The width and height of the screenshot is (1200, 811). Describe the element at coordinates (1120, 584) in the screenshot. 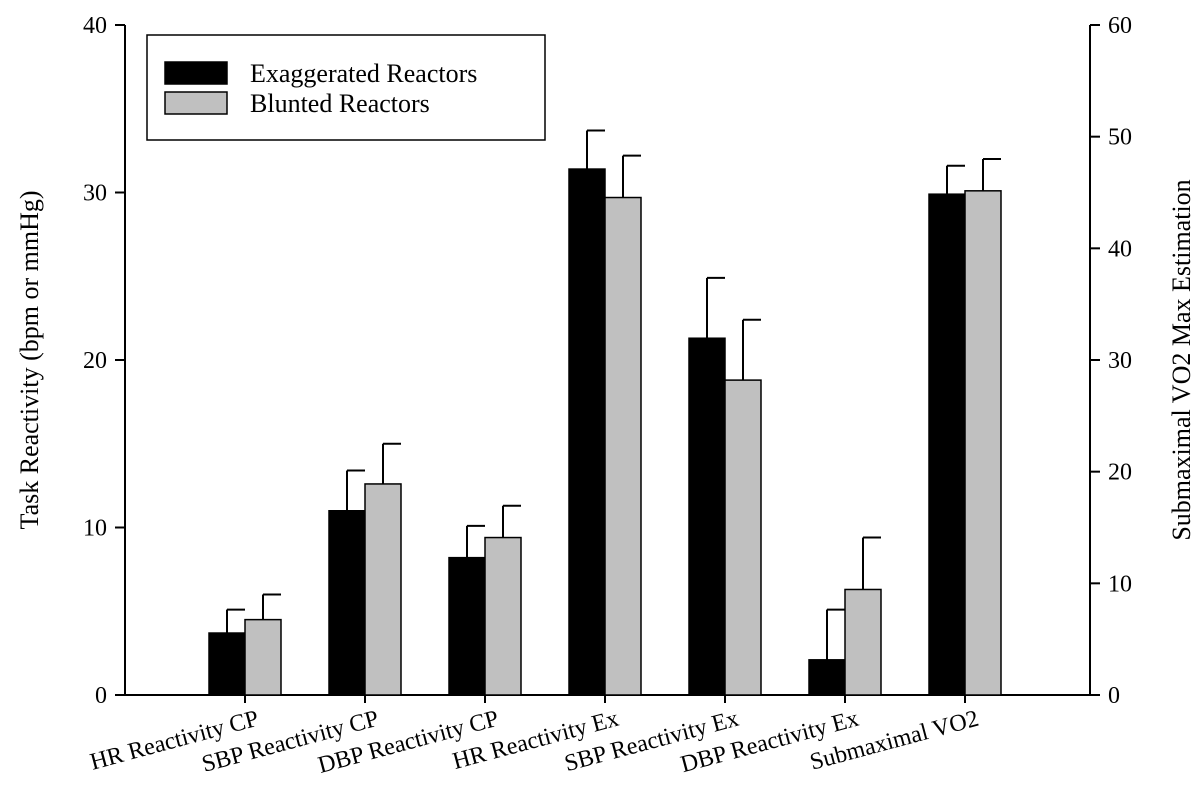

I see `y2-tick-label: 10` at that location.